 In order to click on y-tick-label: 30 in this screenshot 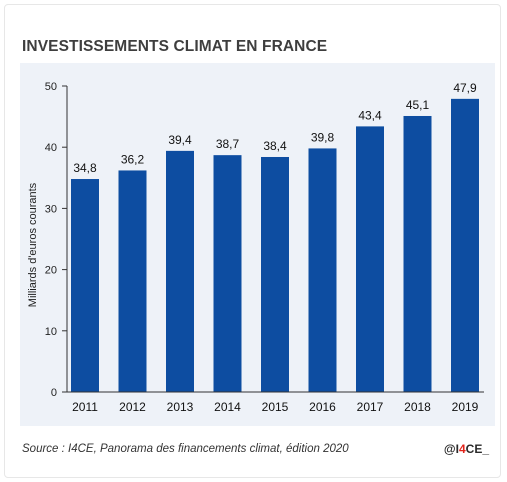, I will do `click(51, 209)`.